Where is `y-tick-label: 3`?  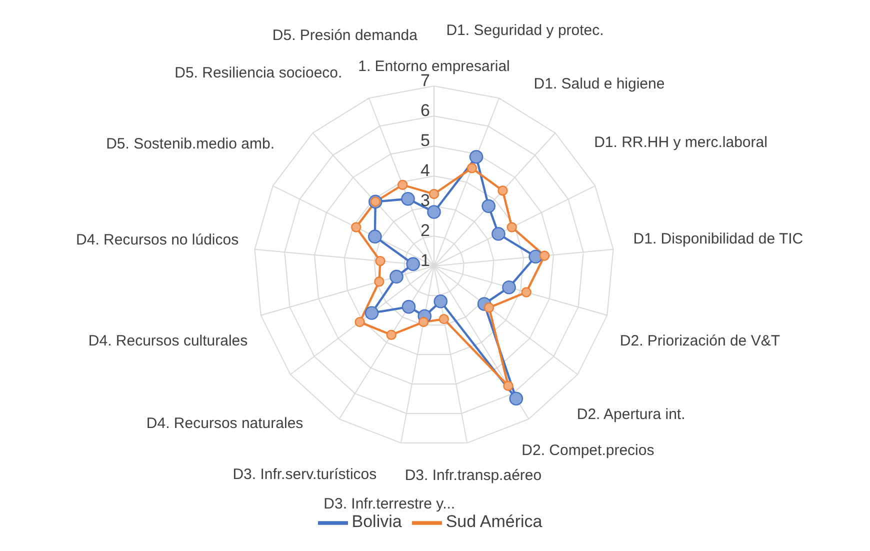
y-tick-label: 3 is located at coordinates (425, 200).